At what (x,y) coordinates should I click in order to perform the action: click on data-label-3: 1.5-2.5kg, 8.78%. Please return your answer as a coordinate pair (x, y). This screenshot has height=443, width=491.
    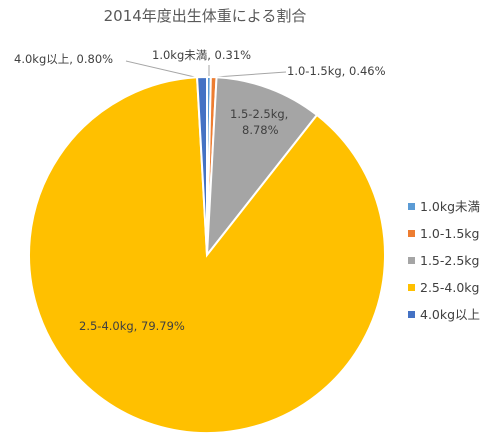
    Looking at the image, I should click on (259, 122).